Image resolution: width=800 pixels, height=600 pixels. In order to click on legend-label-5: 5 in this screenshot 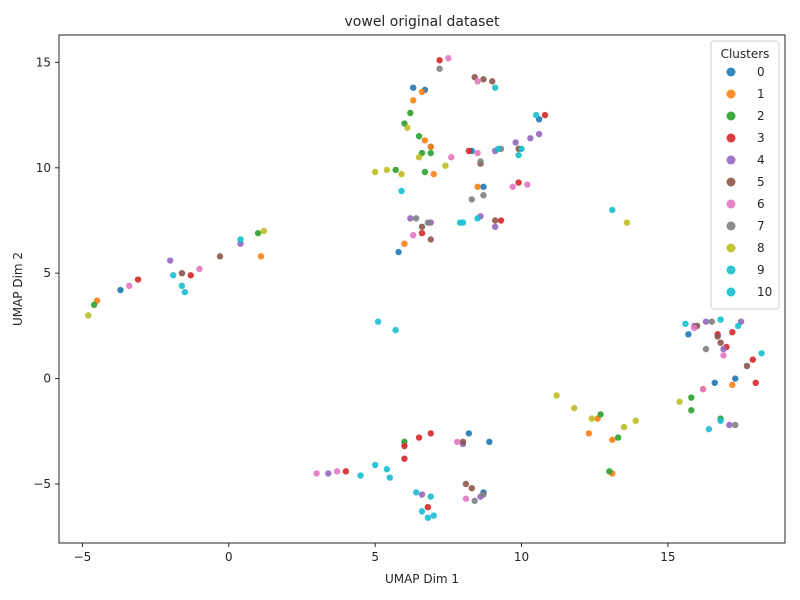, I will do `click(761, 182)`.